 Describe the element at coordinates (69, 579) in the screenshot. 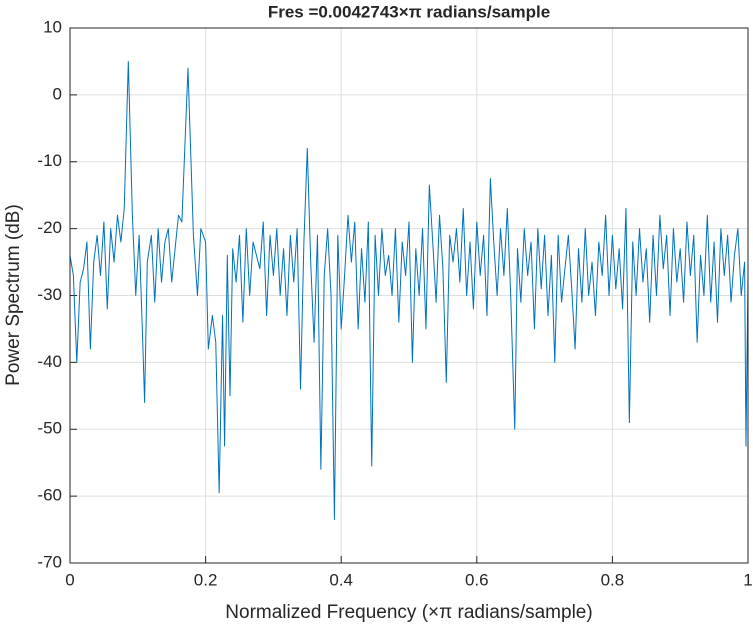

I see `x-tick-label: 0` at that location.